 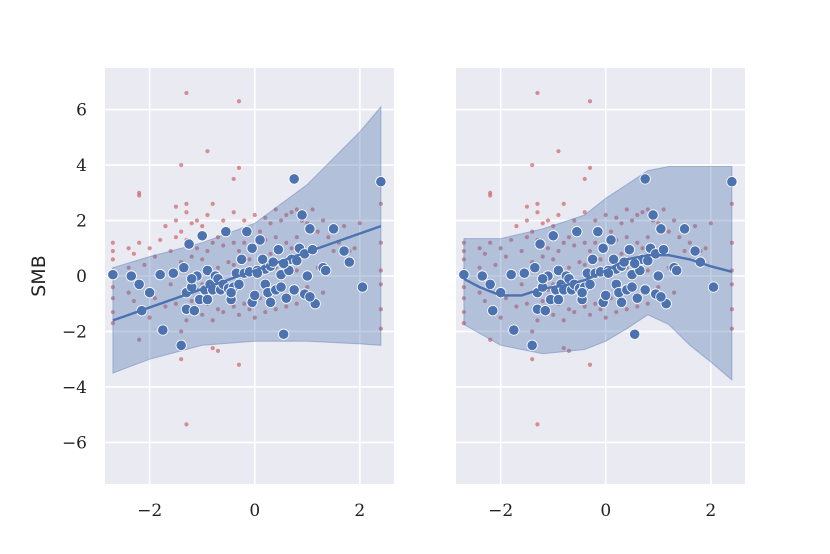 What do you see at coordinates (247, 273) in the screenshot?
I see `fit-line` at bounding box center [247, 273].